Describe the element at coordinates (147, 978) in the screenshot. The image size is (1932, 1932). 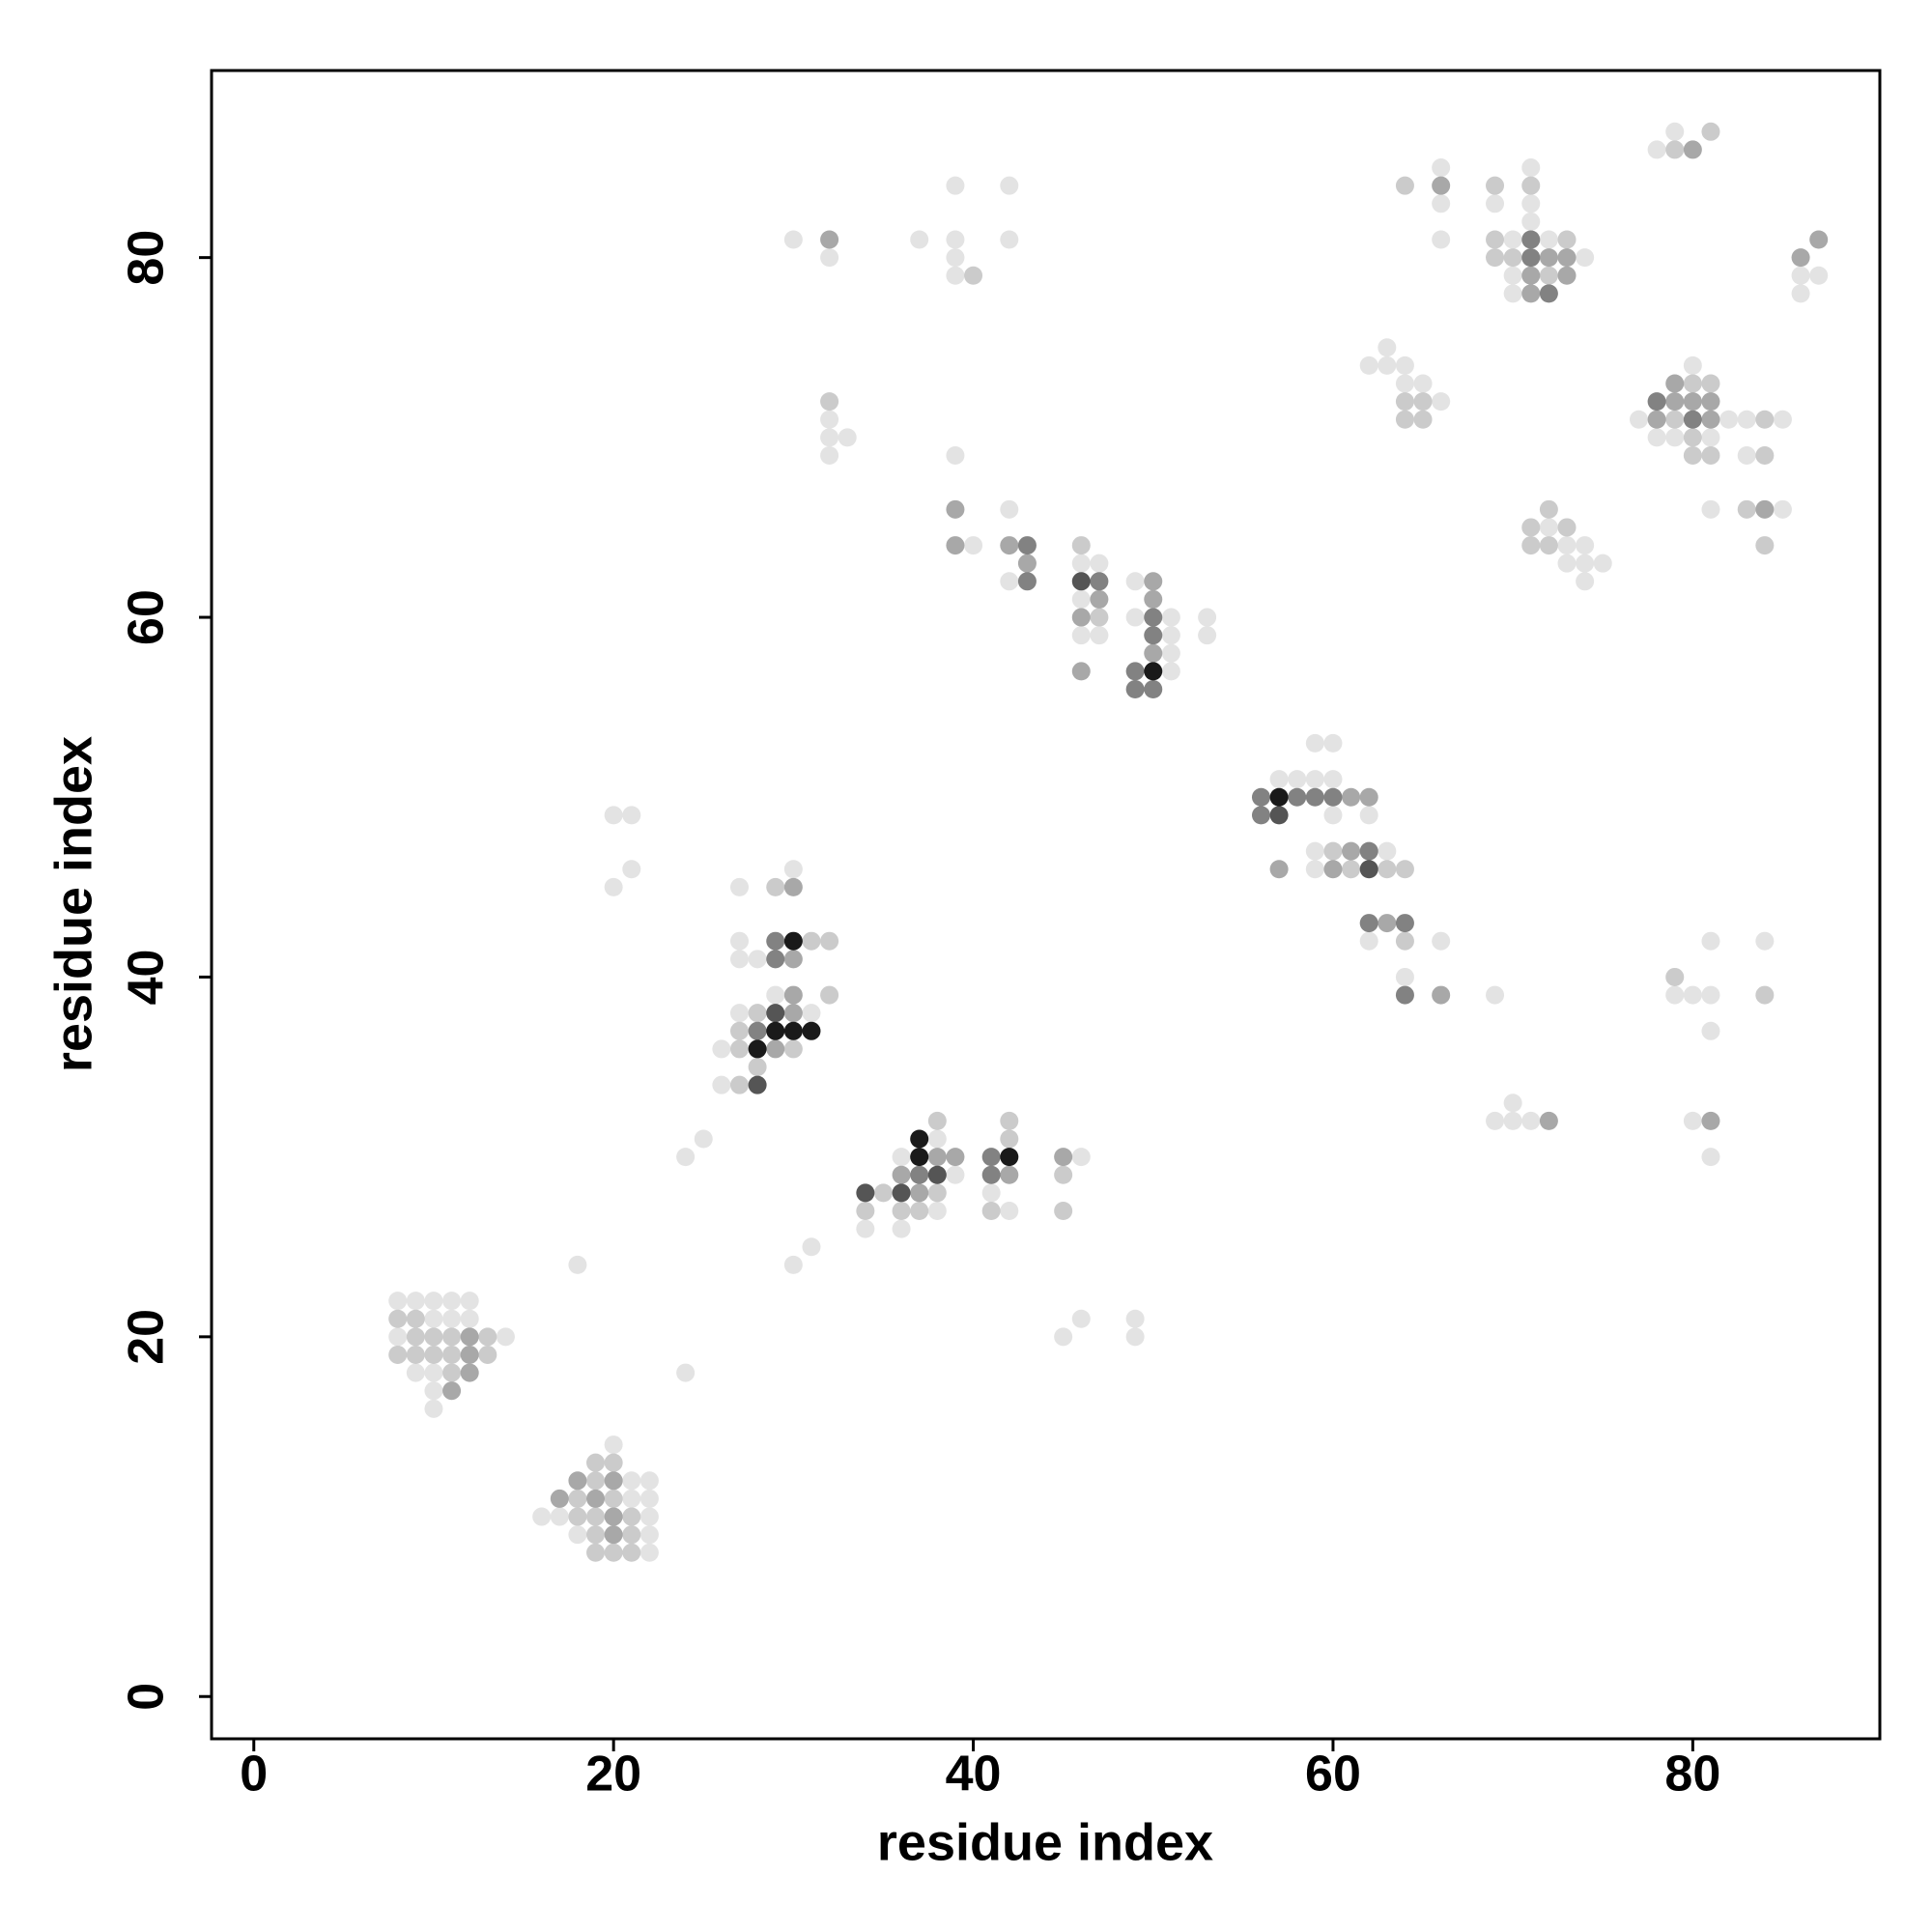
I see `y-tick-label: 40` at that location.